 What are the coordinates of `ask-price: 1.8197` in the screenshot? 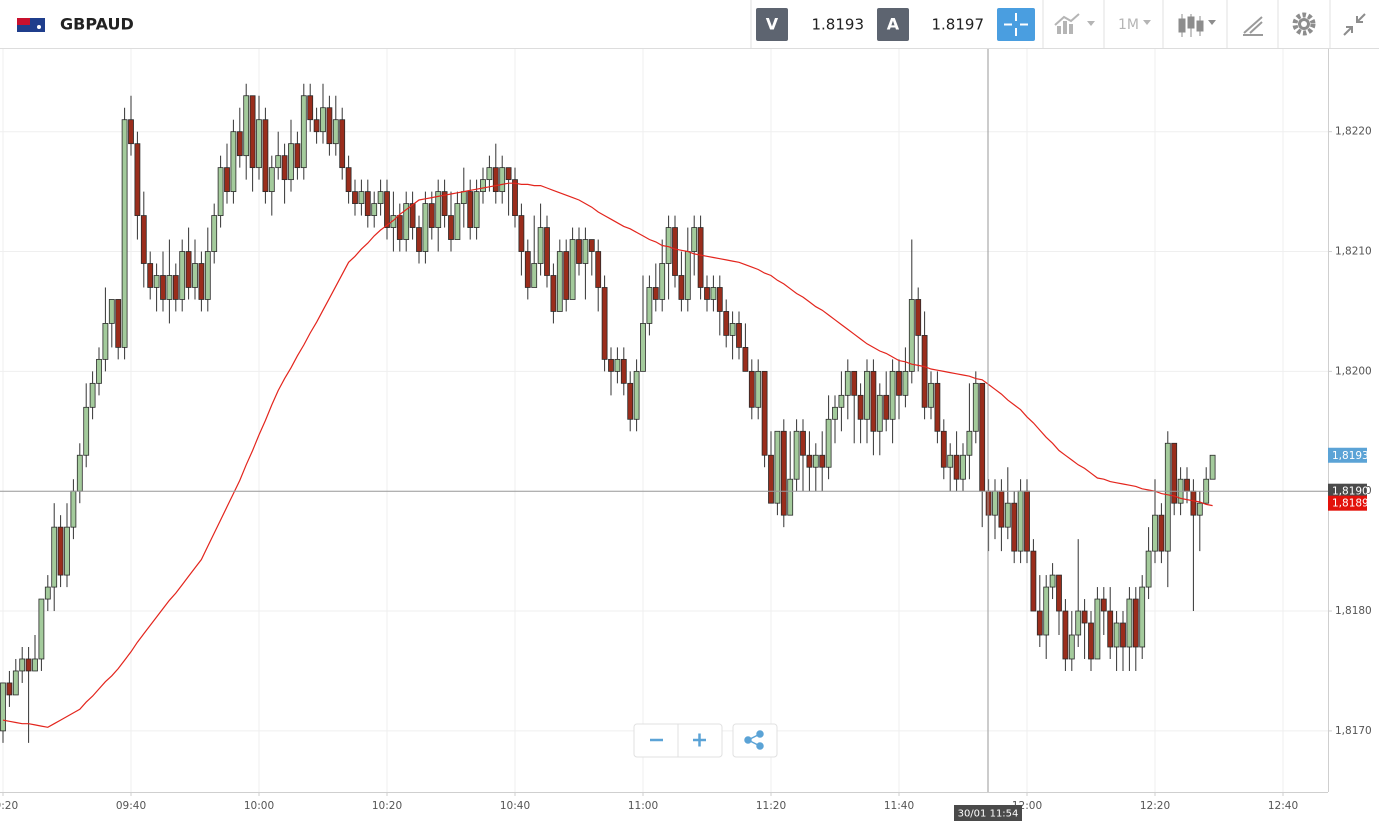 It's located at (958, 25).